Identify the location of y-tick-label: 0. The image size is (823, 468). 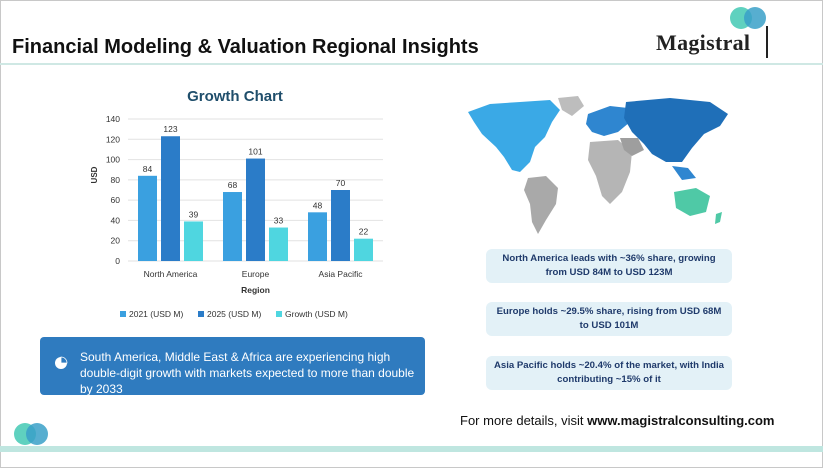
(117, 261).